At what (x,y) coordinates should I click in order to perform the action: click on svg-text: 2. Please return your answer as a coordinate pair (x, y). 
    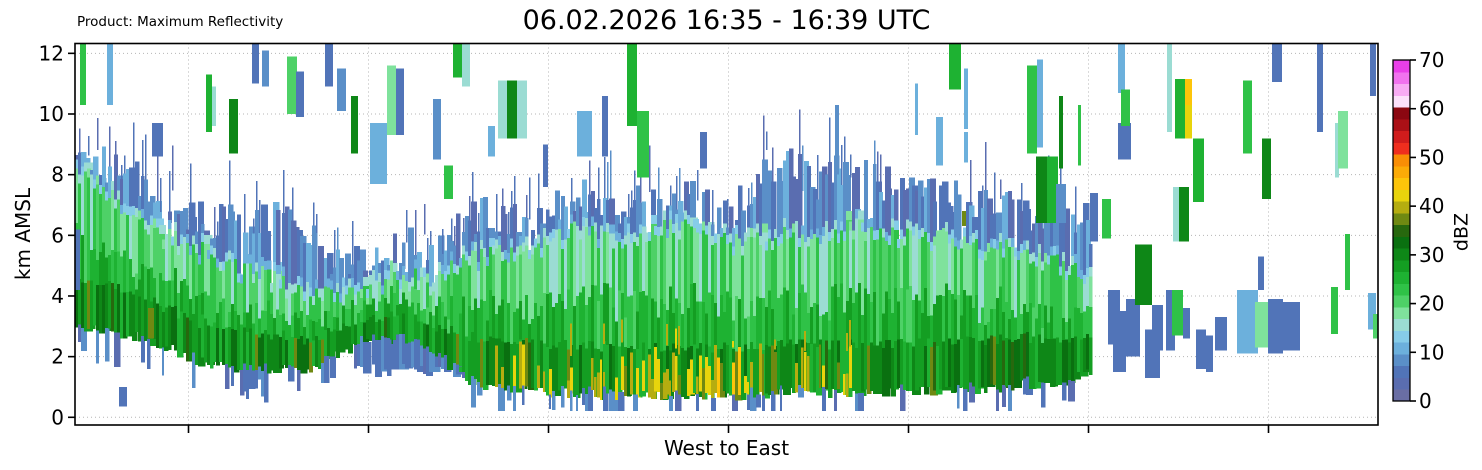
    Looking at the image, I should click on (57, 357).